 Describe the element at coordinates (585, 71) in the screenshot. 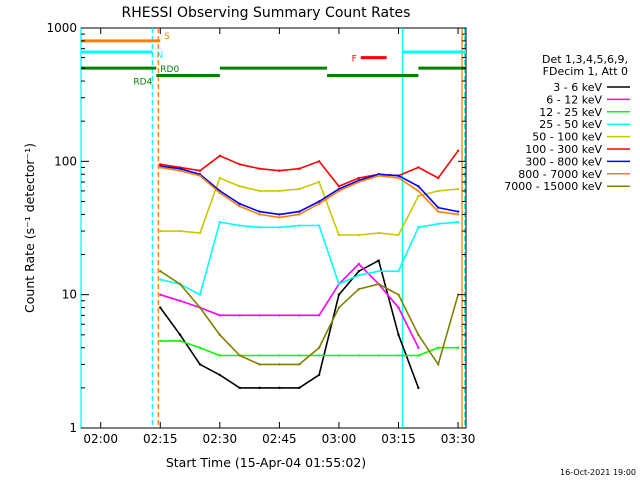

I see `legend-header-line: FDecim 1, Att 0` at that location.